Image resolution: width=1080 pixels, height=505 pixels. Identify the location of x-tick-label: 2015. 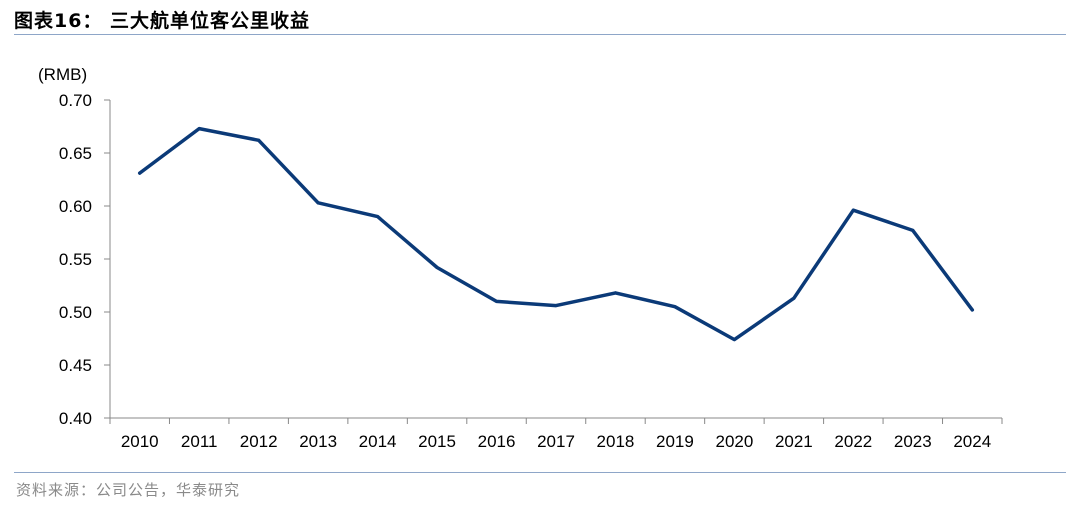
(437, 441).